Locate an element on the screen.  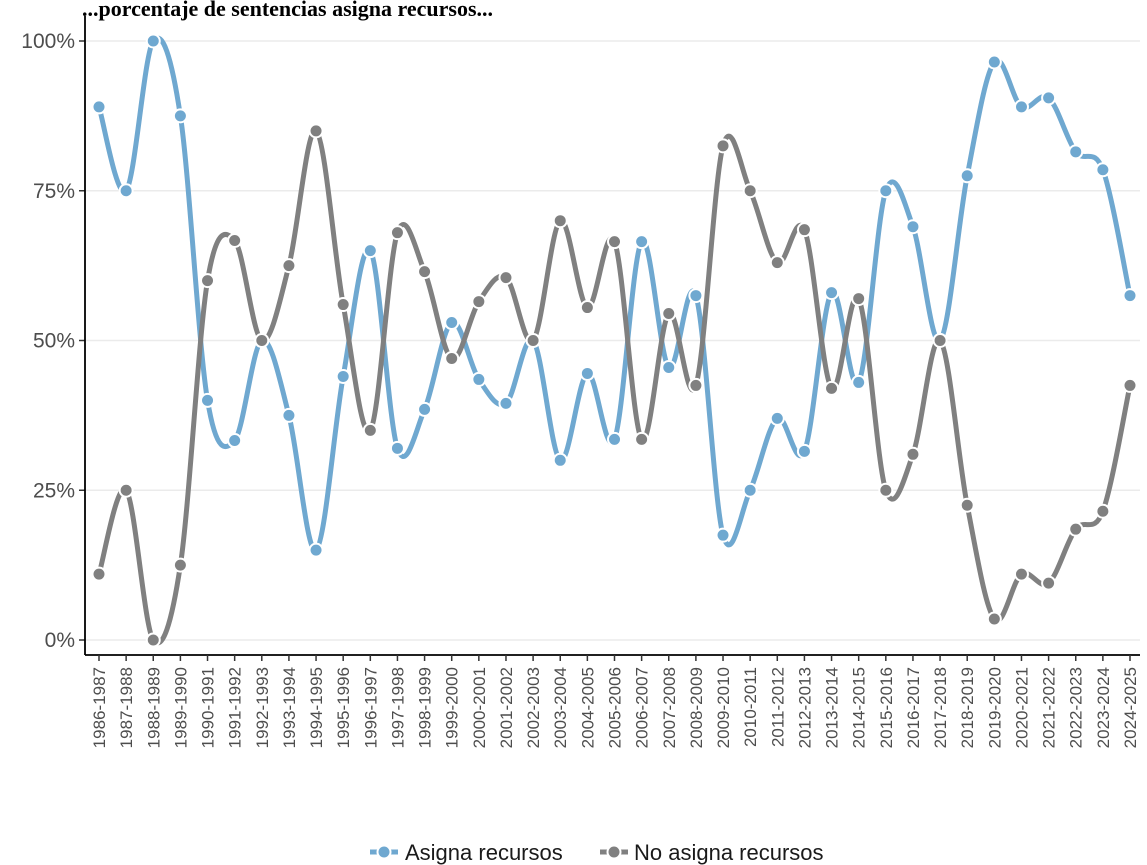
x-tick-label: 2011-2012 is located at coordinates (777, 707).